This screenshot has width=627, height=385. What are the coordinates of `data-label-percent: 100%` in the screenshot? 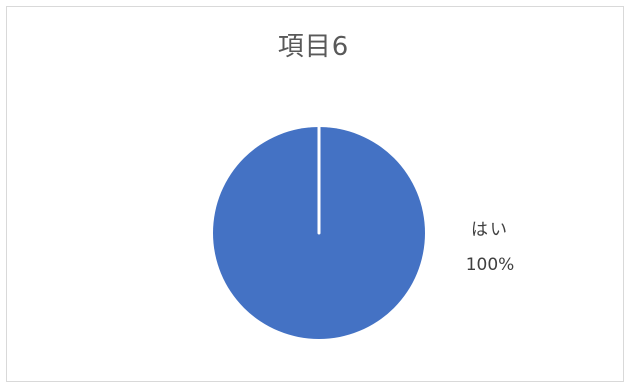 It's located at (490, 265).